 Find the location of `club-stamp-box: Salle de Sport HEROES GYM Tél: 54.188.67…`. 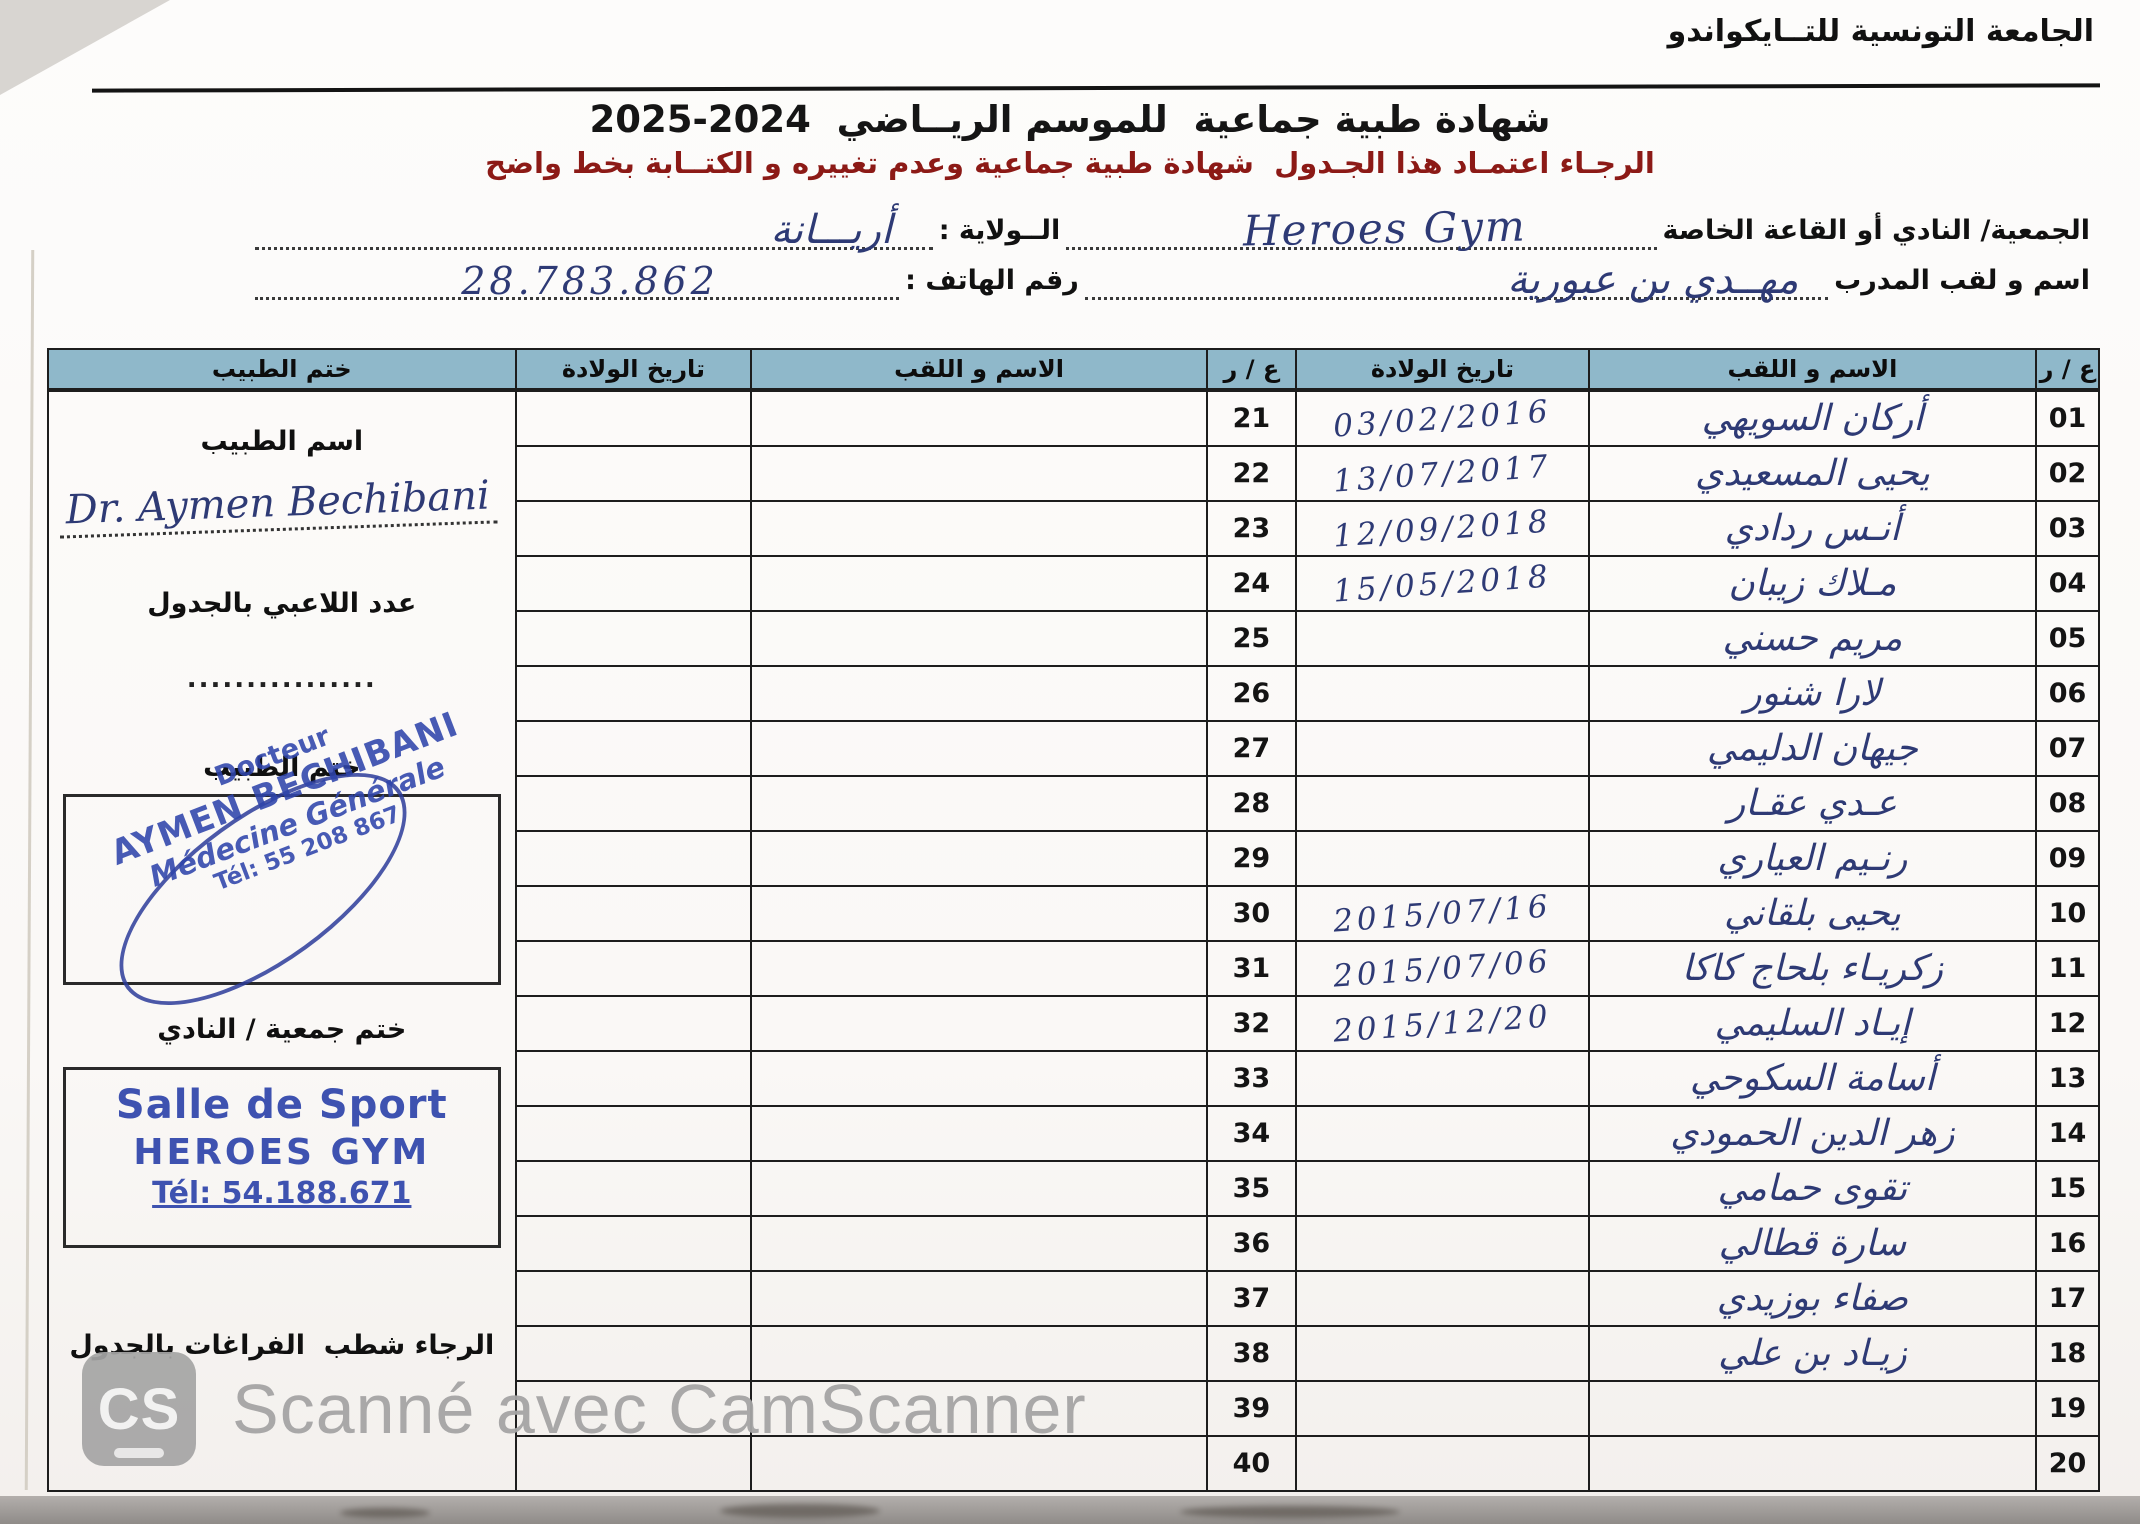

club-stamp-box: Salle de Sport HEROES GYM Tél: 54.188.67… is located at coordinates (282, 1157).